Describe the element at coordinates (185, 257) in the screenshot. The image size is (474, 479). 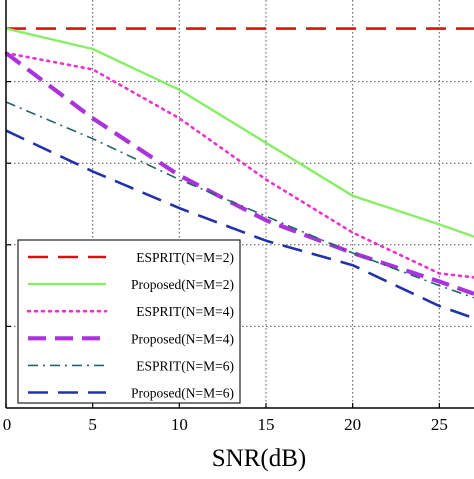
I see `legend-label-0: ESPRIT(N=M=2)` at that location.